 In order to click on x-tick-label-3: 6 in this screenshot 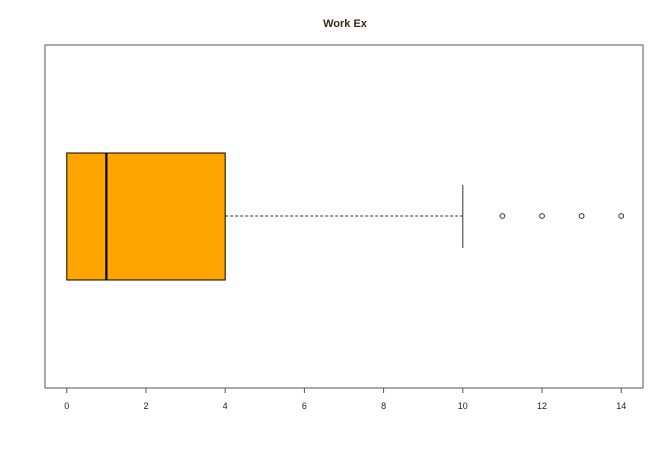, I will do `click(304, 406)`.